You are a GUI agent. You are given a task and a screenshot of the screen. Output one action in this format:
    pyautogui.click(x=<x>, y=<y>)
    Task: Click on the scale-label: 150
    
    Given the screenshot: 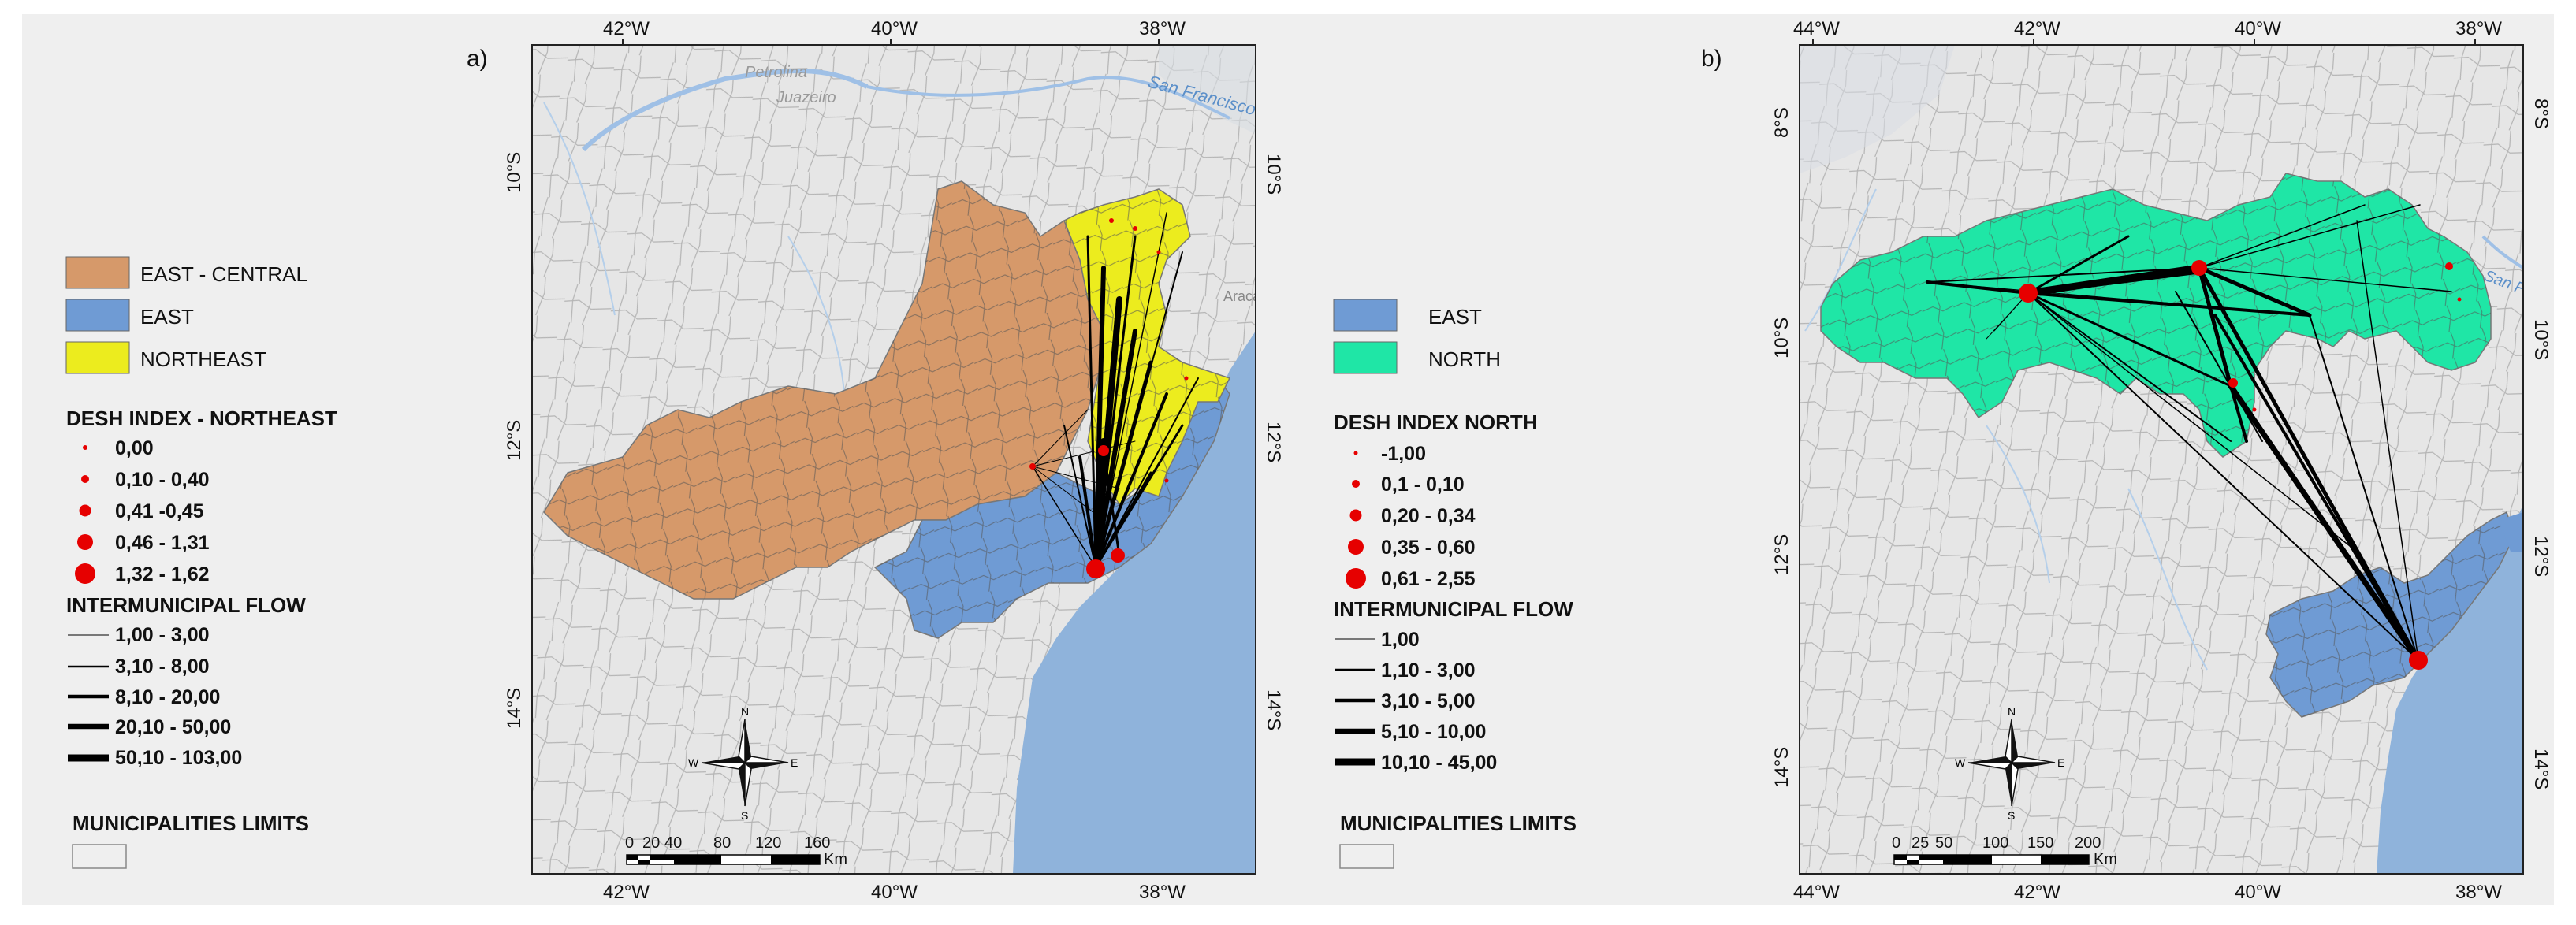 What is the action you would take?
    pyautogui.click(x=2040, y=843)
    